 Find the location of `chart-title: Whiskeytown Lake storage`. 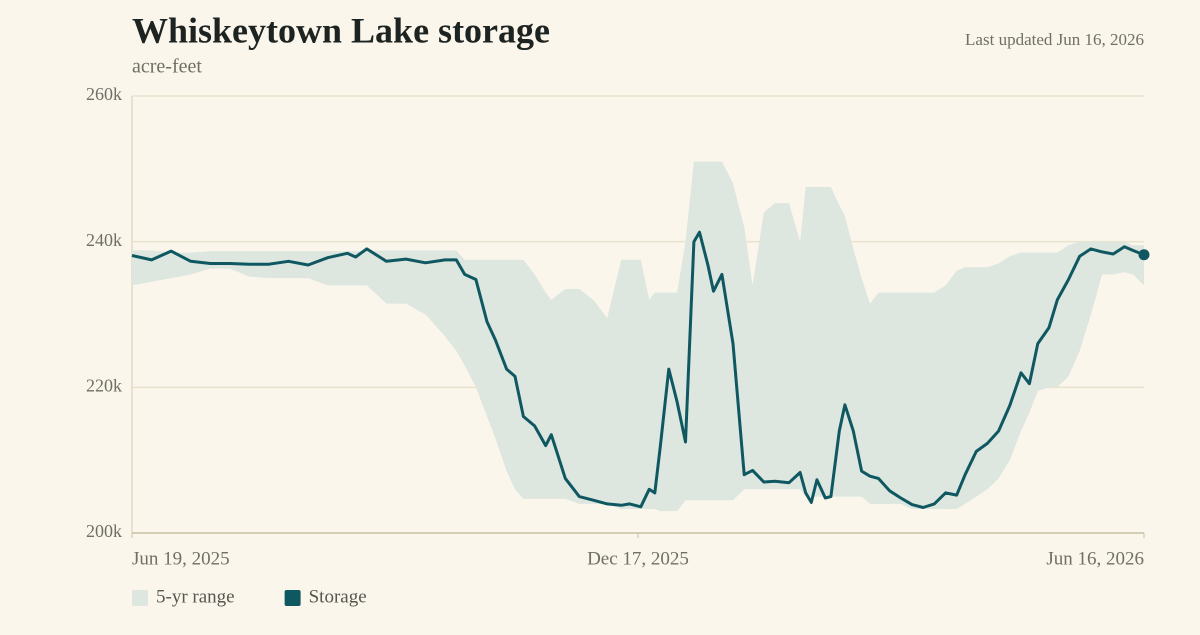

chart-title: Whiskeytown Lake storage is located at coordinates (341, 30).